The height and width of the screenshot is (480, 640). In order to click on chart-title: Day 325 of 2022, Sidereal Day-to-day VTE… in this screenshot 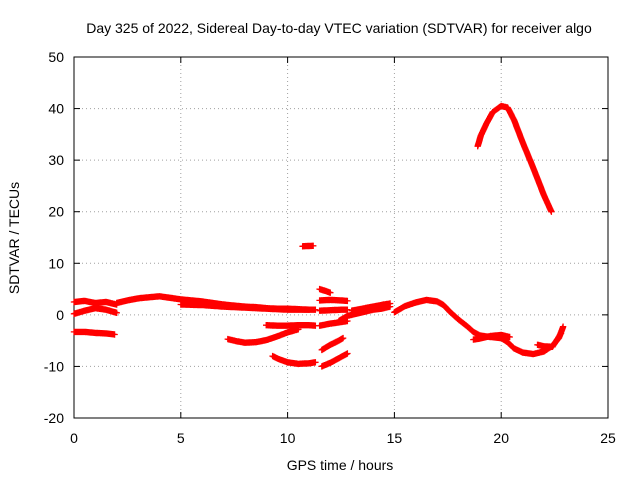, I will do `click(339, 28)`.